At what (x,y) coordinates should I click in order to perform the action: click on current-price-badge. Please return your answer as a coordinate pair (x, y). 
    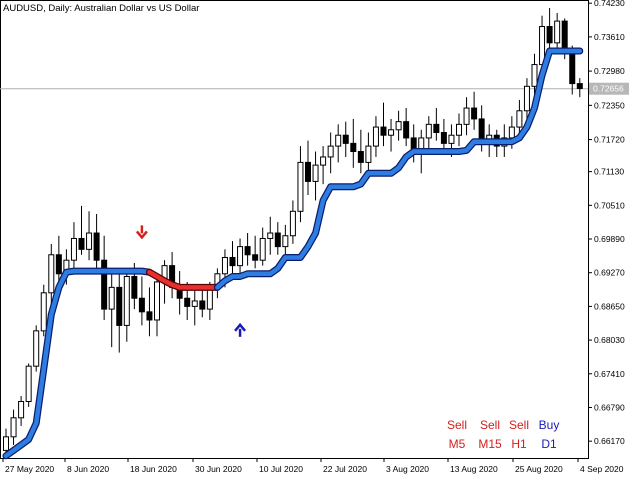
    Looking at the image, I should click on (609, 88).